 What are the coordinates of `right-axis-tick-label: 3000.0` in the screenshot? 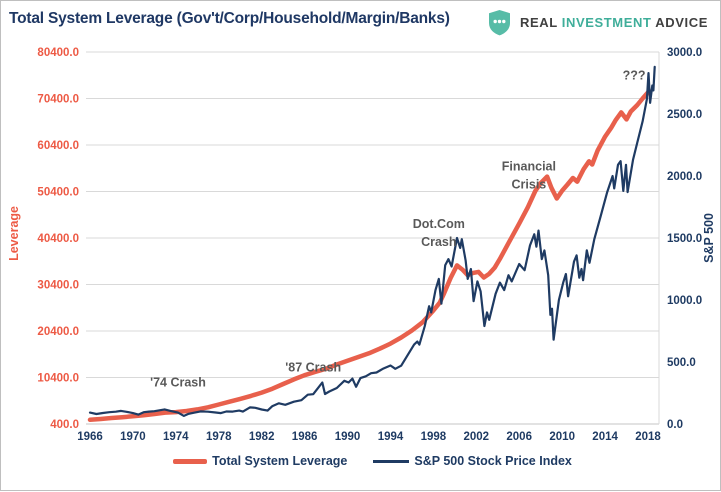 It's located at (684, 53).